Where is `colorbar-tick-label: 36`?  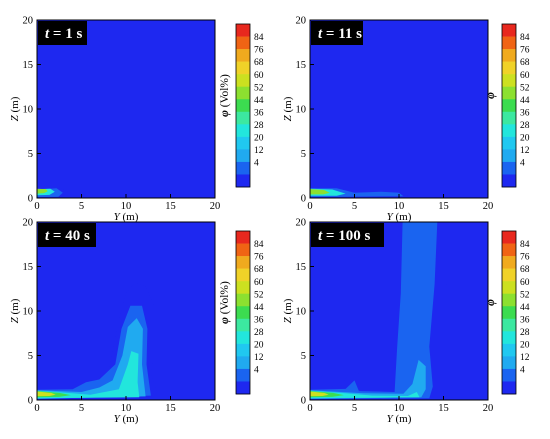 colorbar-tick-label: 36 is located at coordinates (525, 320).